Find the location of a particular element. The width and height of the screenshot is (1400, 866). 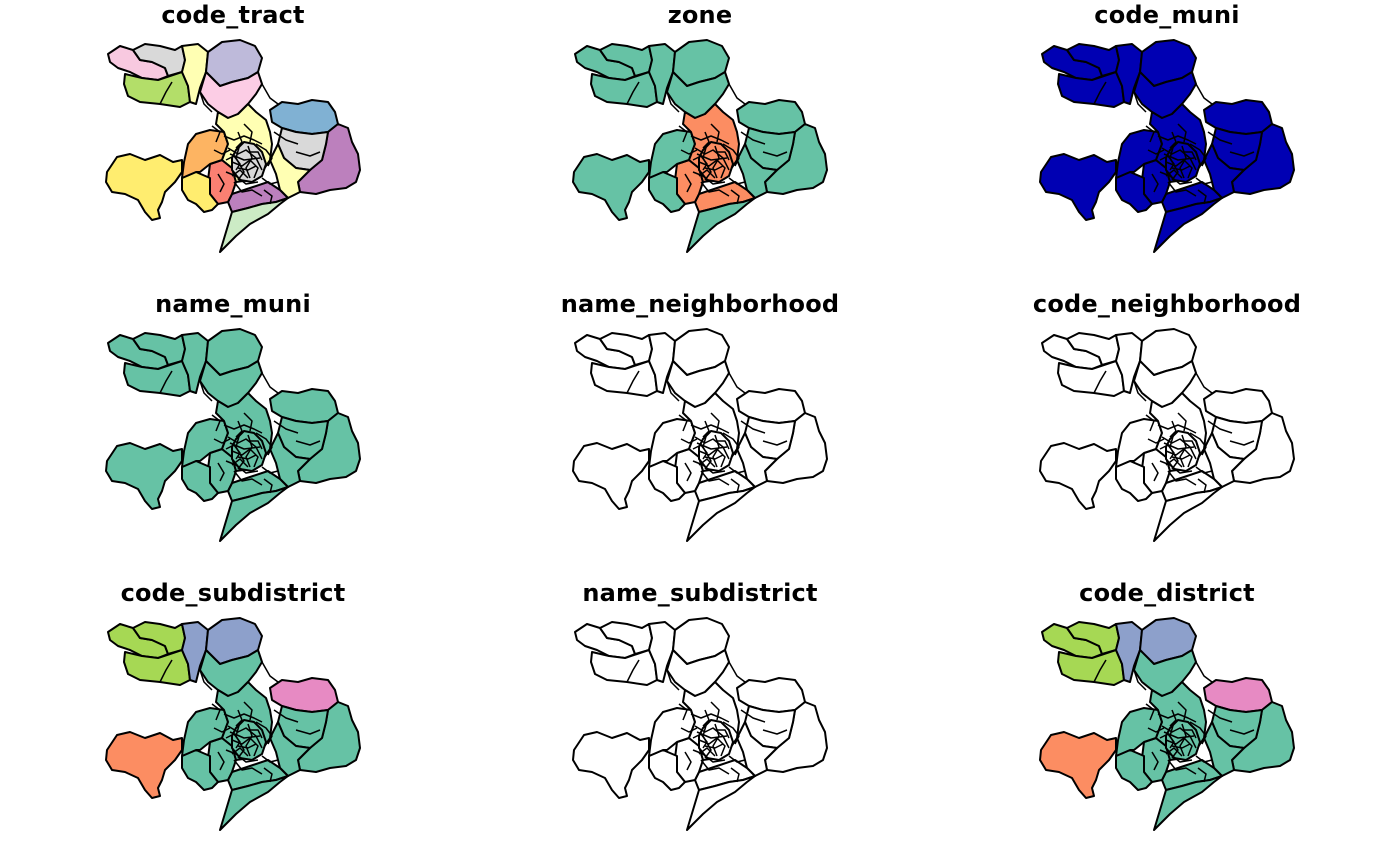

map-panel-name-muni: name_muni is located at coordinates (233, 433).